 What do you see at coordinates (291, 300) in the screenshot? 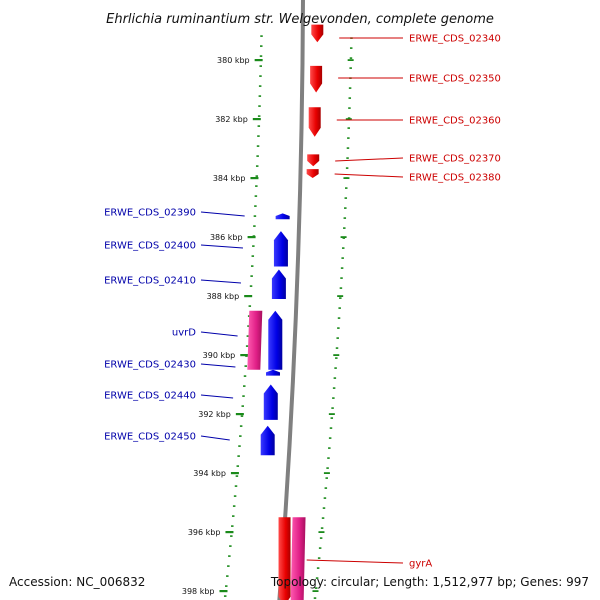
I see `genome-backbone` at bounding box center [291, 300].